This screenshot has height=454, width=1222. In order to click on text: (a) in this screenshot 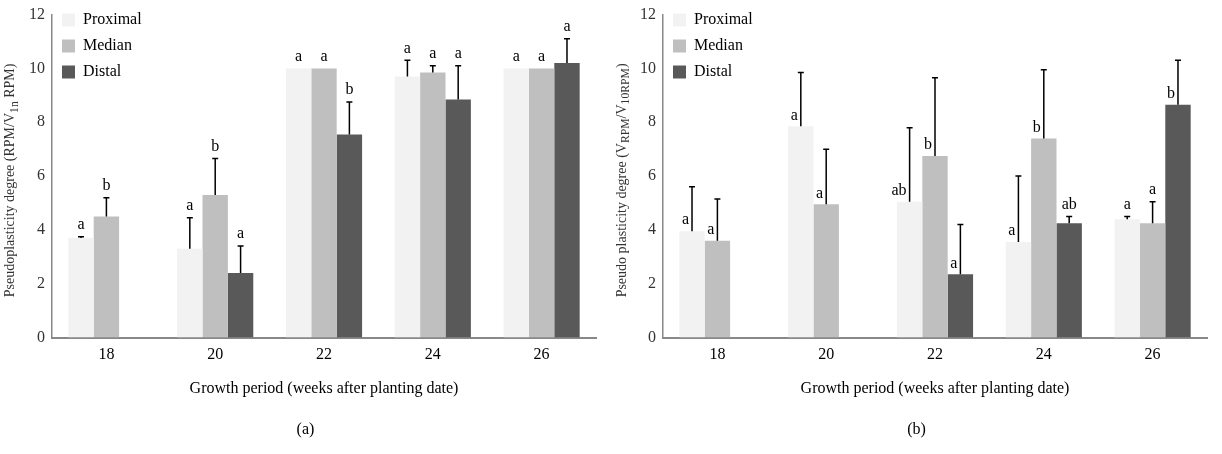, I will do `click(305, 429)`.